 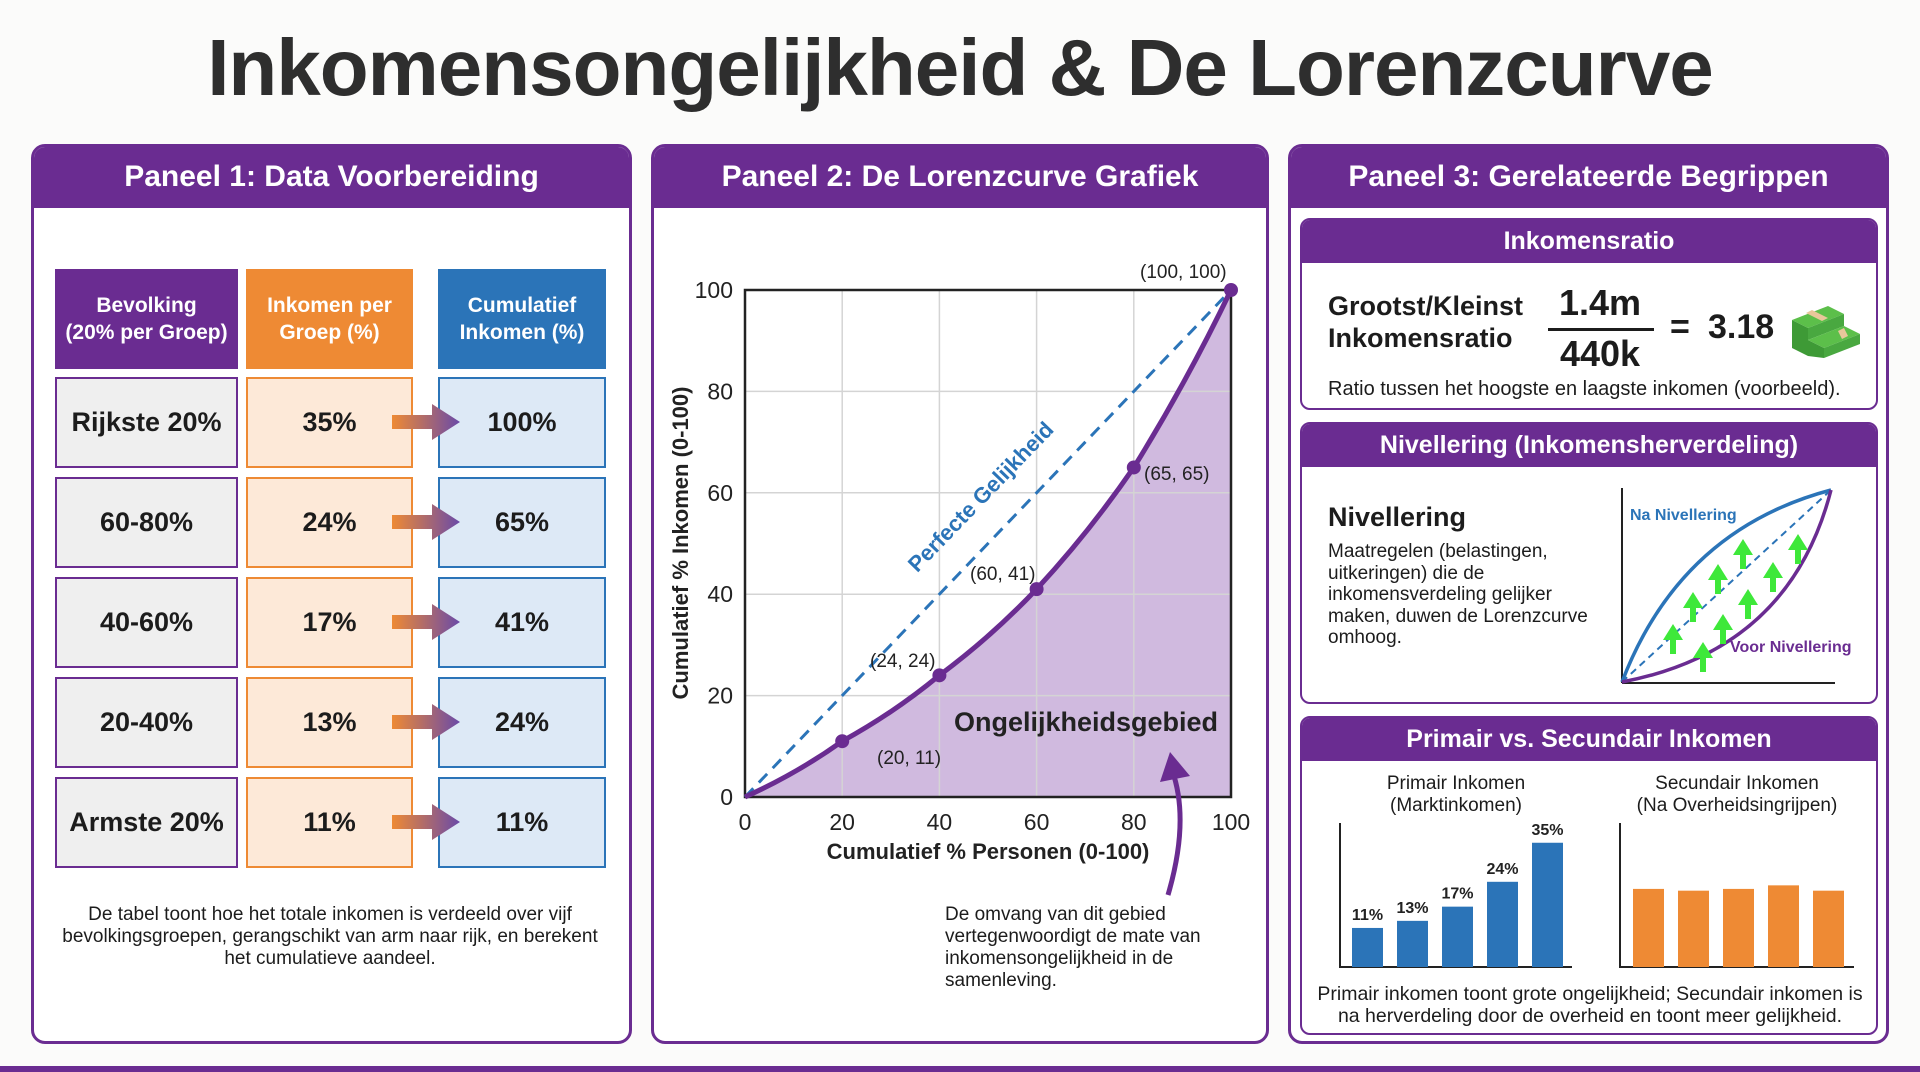 I want to click on cumulative-income-cell: 100%, so click(x=522, y=422).